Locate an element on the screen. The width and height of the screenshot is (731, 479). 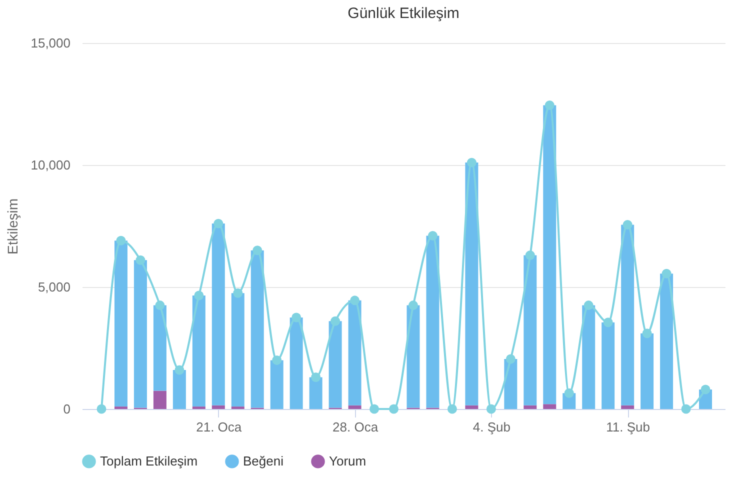
x-tick-label: 28. Oca is located at coordinates (355, 427).